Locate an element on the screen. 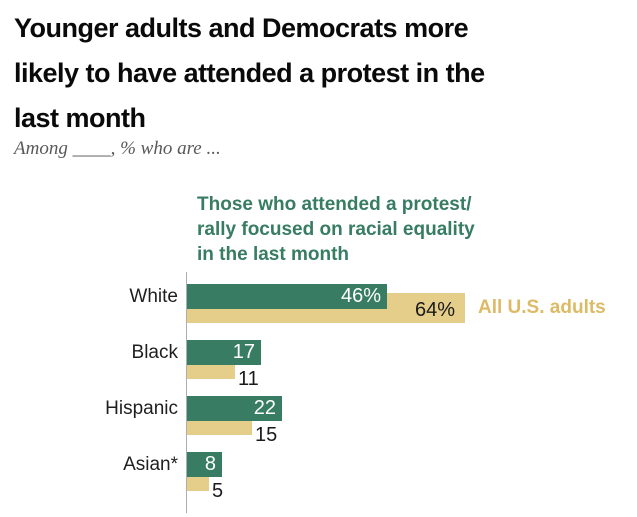 The height and width of the screenshot is (517, 637). bar-protest-attendees: 8 is located at coordinates (204, 464).